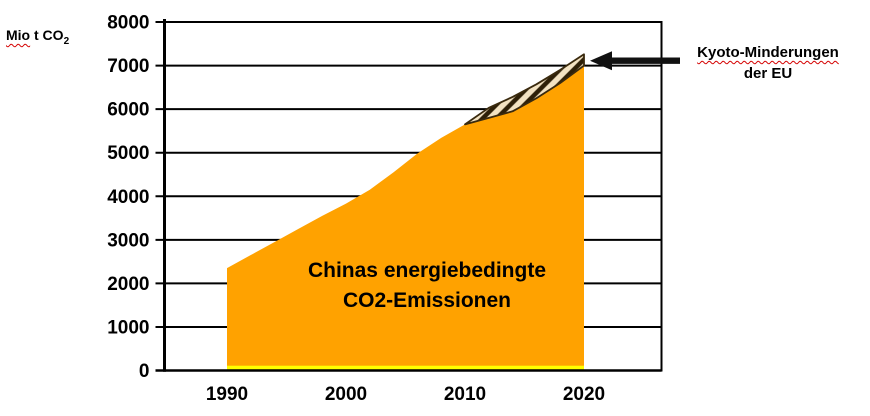 The width and height of the screenshot is (870, 416). What do you see at coordinates (427, 286) in the screenshot?
I see `area-series-label: Chinas energiebedingte CO2-Emissionen` at bounding box center [427, 286].